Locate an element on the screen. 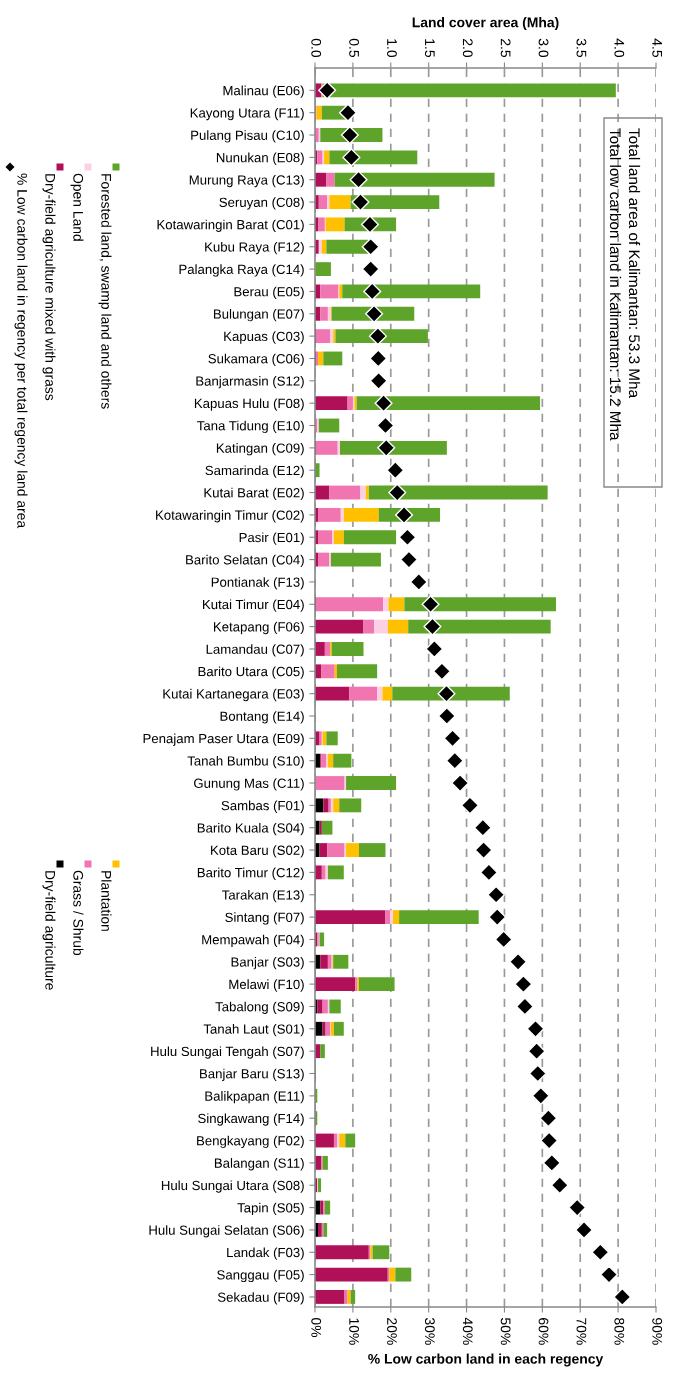  y-tick-label: Sambas (F01) is located at coordinates (262, 806).